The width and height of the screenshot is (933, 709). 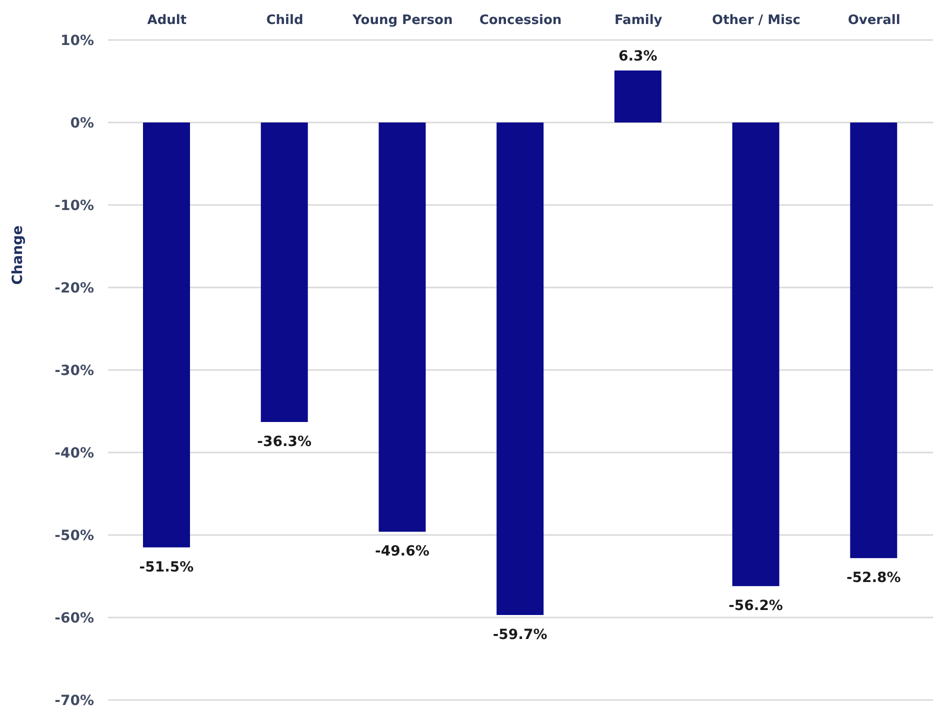 I want to click on x-tick-label: Family, so click(x=638, y=20).